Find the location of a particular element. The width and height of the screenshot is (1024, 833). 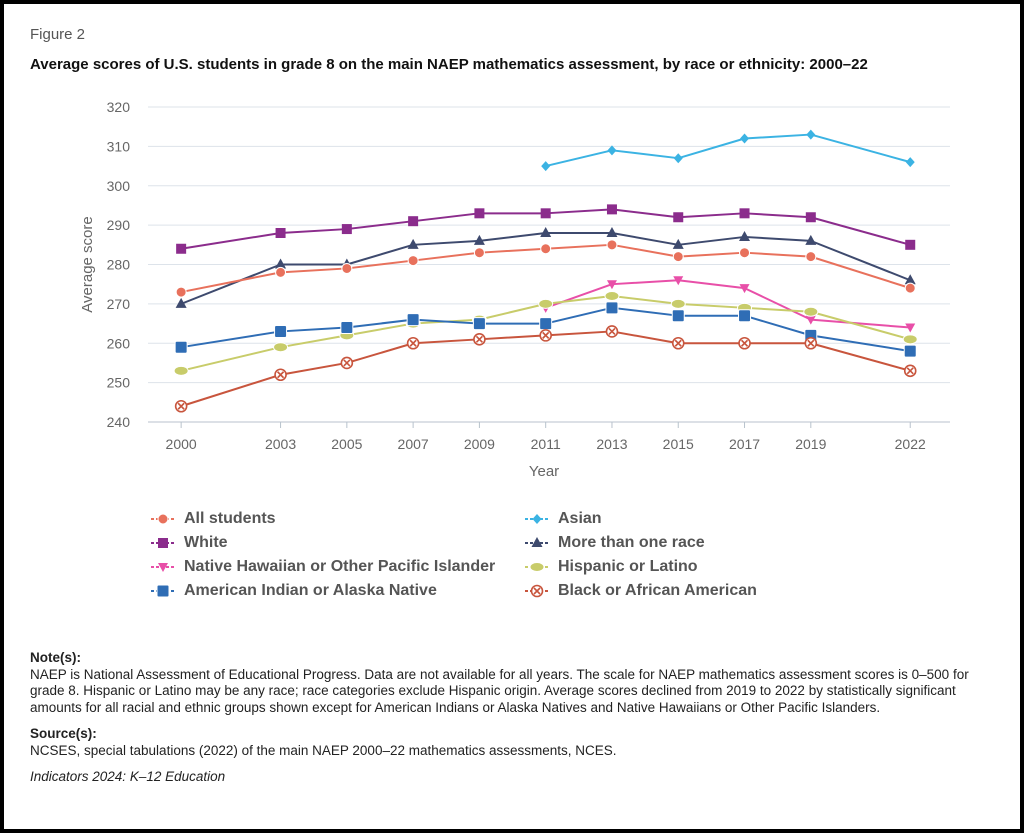

x-tick-label: 2009 is located at coordinates (479, 444).